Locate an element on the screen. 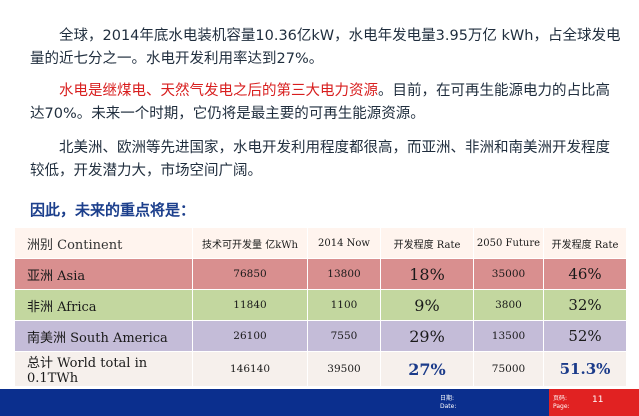 The image size is (639, 416). cell-now: 7550 is located at coordinates (344, 336).